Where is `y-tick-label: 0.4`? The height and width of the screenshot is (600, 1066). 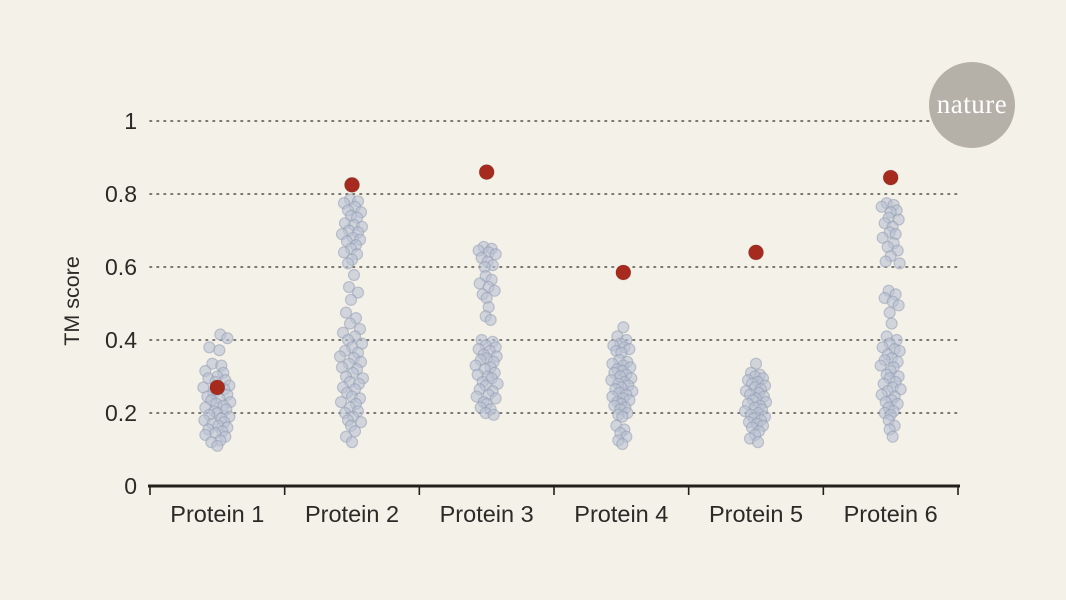 y-tick-label: 0.4 is located at coordinates (121, 340).